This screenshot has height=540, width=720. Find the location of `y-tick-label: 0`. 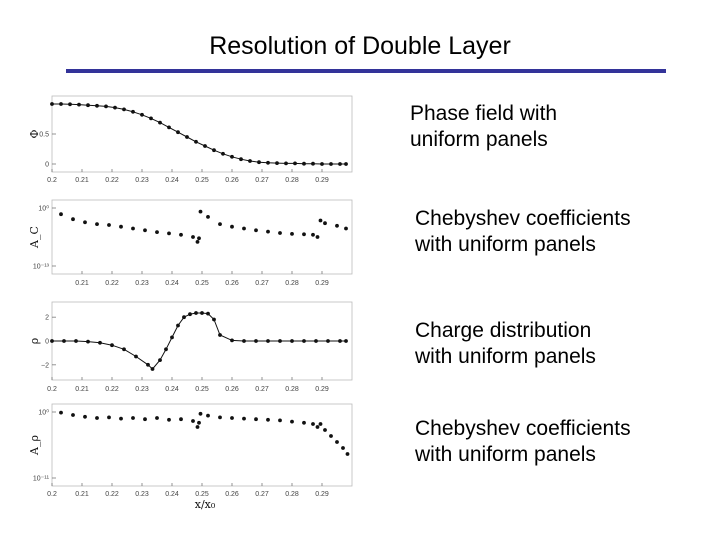

y-tick-label: 0 is located at coordinates (47, 165).